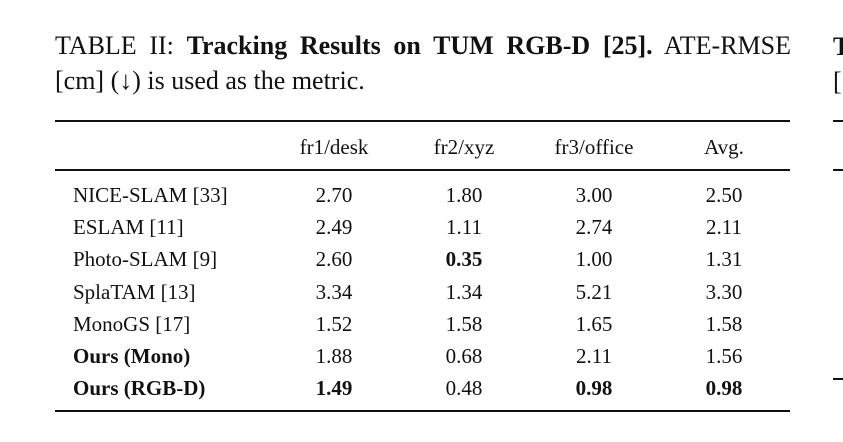 Image resolution: width=843 pixels, height=442 pixels. What do you see at coordinates (838, 46) in the screenshot?
I see `neighbor-caption: T` at bounding box center [838, 46].